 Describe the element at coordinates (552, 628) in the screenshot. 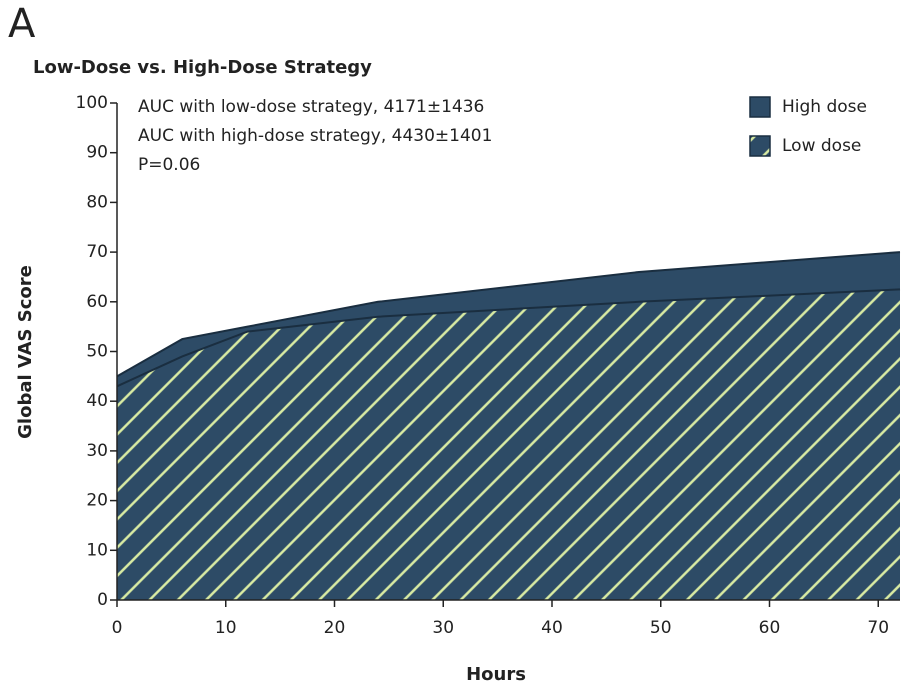

I see `x-tick-label: 40` at that location.